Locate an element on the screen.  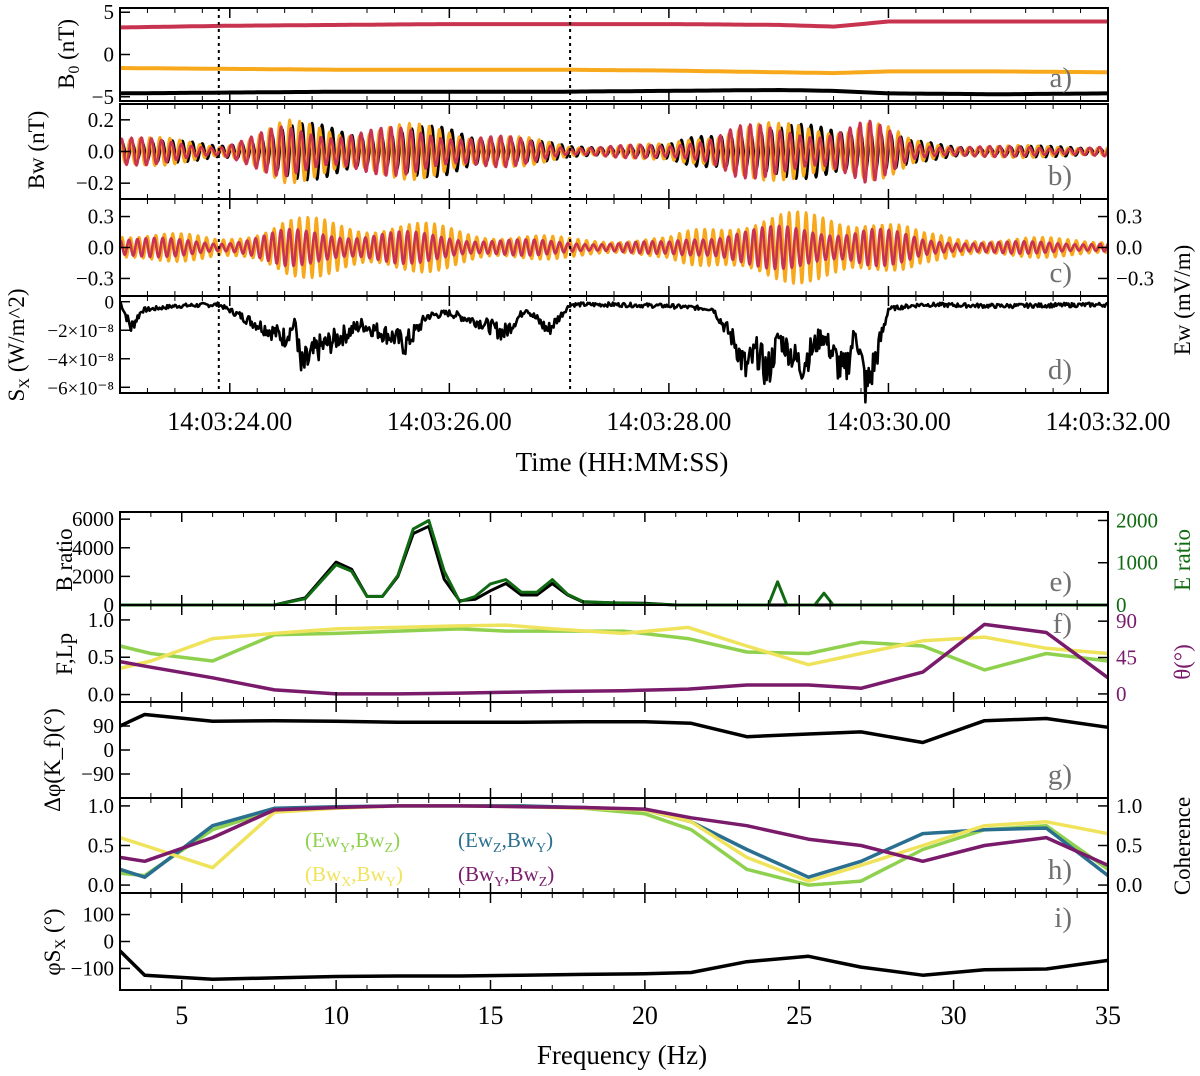
panel-i-series-phiSx is located at coordinates (613, 965).